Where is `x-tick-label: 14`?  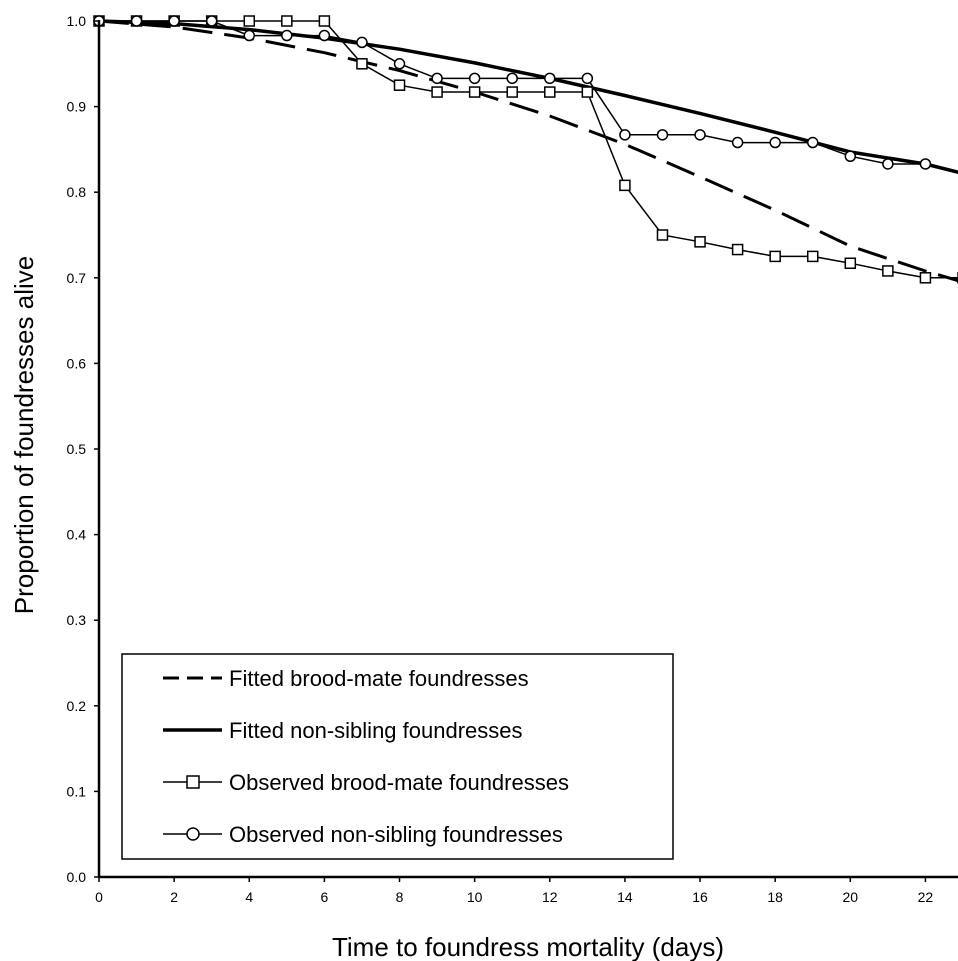
x-tick-label: 14 is located at coordinates (625, 897).